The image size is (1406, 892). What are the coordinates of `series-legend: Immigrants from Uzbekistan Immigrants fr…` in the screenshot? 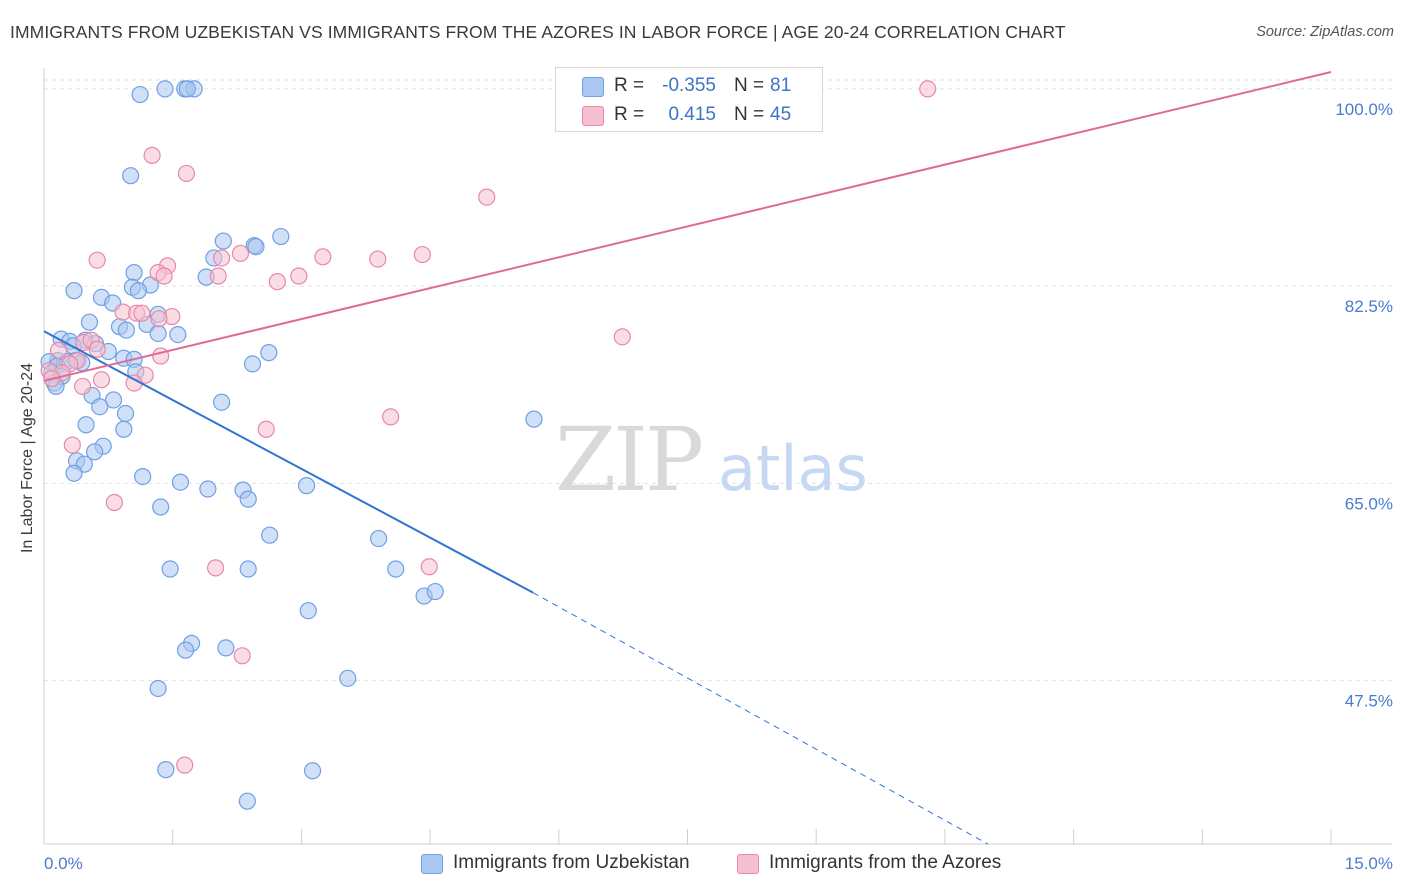 It's located at (703, 865).